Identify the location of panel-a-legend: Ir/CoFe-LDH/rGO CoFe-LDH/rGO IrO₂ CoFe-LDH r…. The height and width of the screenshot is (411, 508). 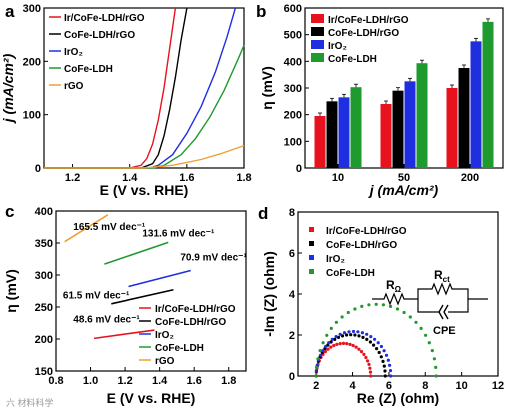
(97, 52).